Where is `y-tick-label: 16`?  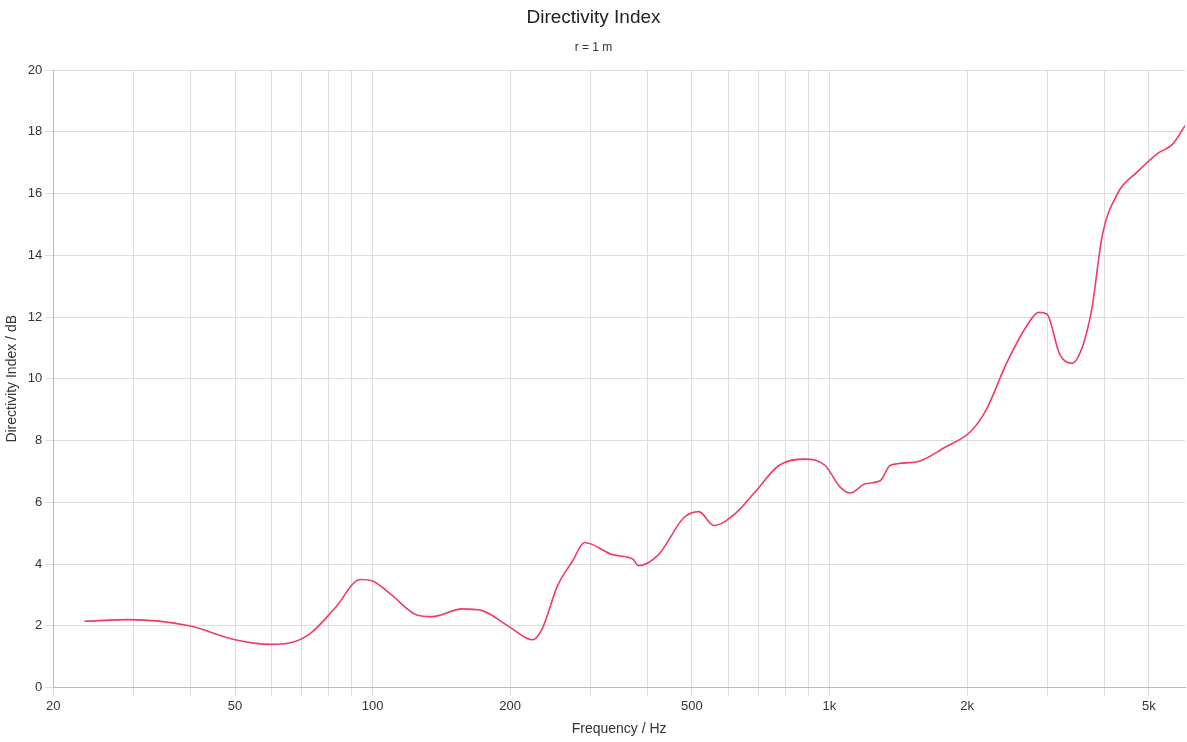
y-tick-label: 16 is located at coordinates (35, 193).